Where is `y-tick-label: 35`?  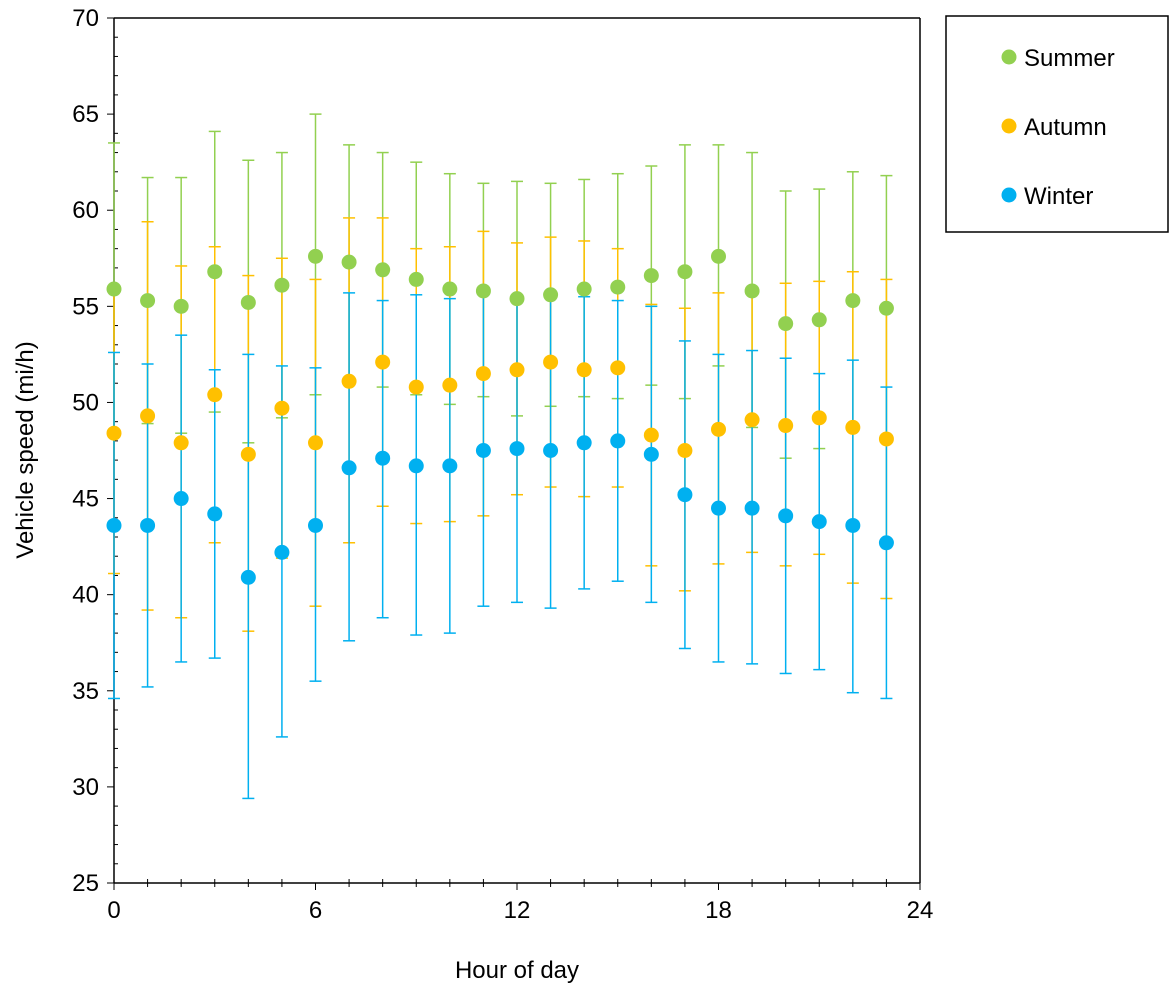 y-tick-label: 35 is located at coordinates (85, 691).